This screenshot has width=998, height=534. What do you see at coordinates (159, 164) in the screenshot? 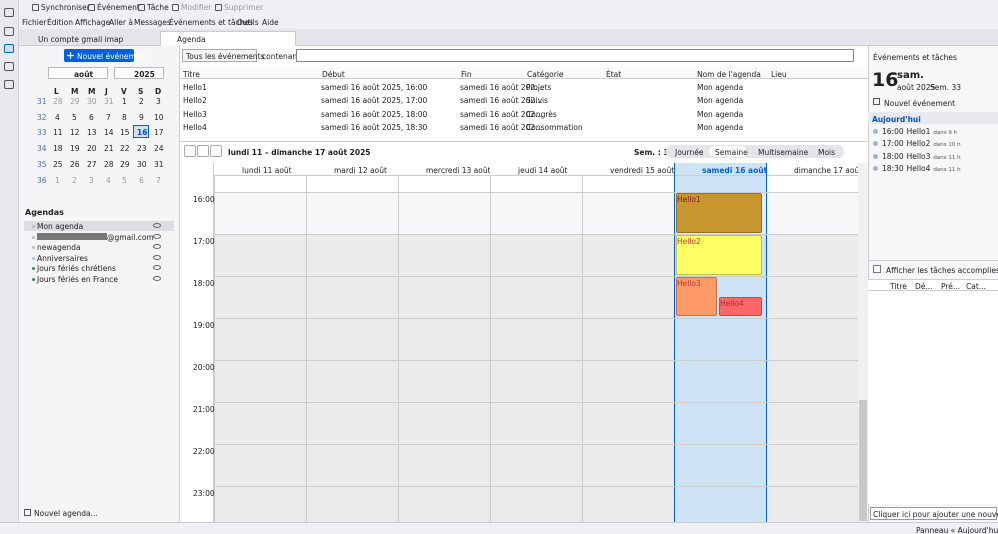
I see `day: 31` at bounding box center [159, 164].